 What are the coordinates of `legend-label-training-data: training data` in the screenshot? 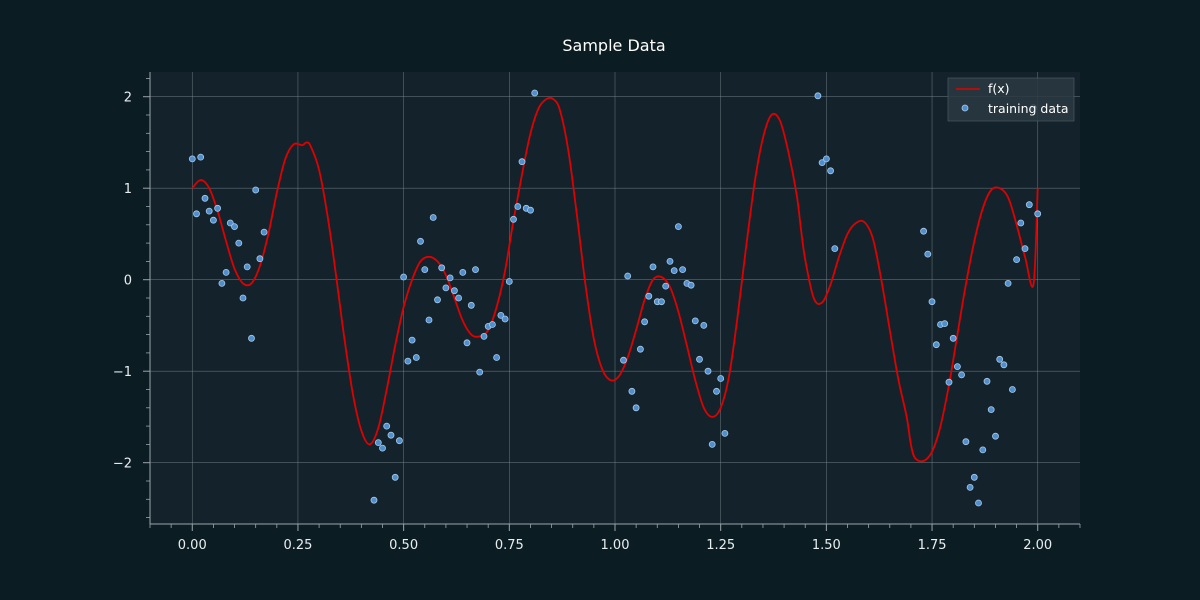 It's located at (1028, 108).